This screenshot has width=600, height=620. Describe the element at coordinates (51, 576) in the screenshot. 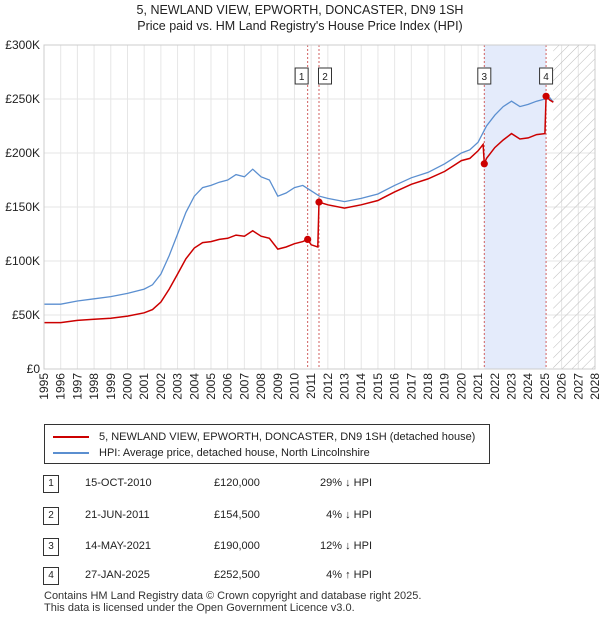

I see `sale-number-badge: 4` at that location.